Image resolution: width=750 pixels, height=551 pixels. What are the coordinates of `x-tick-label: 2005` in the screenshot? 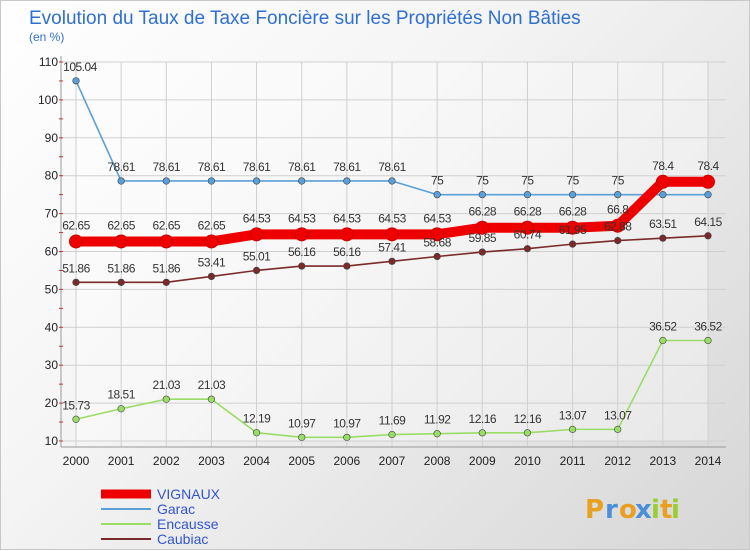 It's located at (301, 461).